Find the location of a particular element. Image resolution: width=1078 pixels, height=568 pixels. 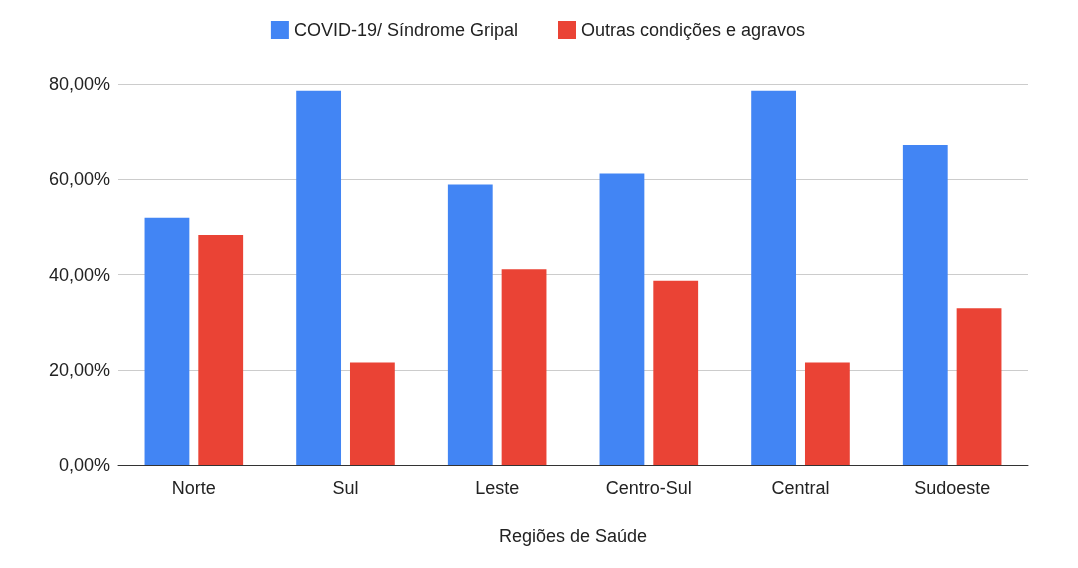

x-tick-label: Norte is located at coordinates (193, 488).